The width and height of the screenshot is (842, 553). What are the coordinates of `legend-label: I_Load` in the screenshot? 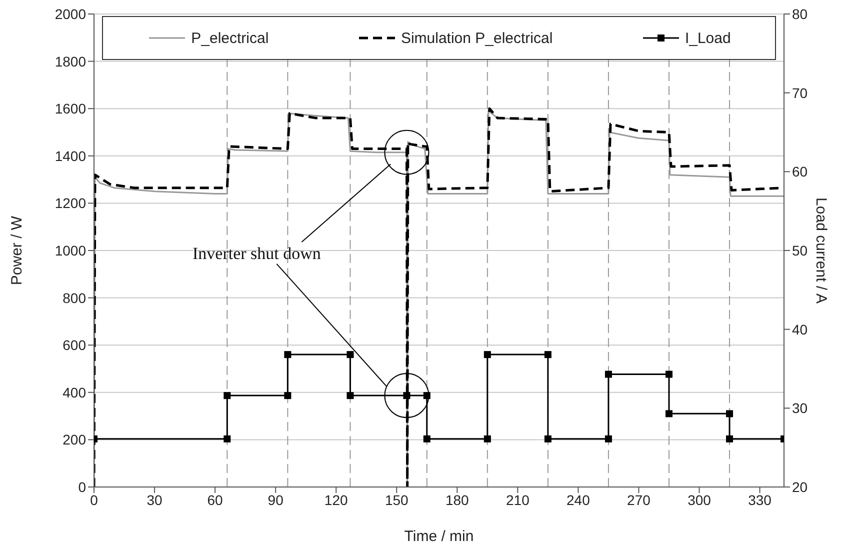 It's located at (707, 38).